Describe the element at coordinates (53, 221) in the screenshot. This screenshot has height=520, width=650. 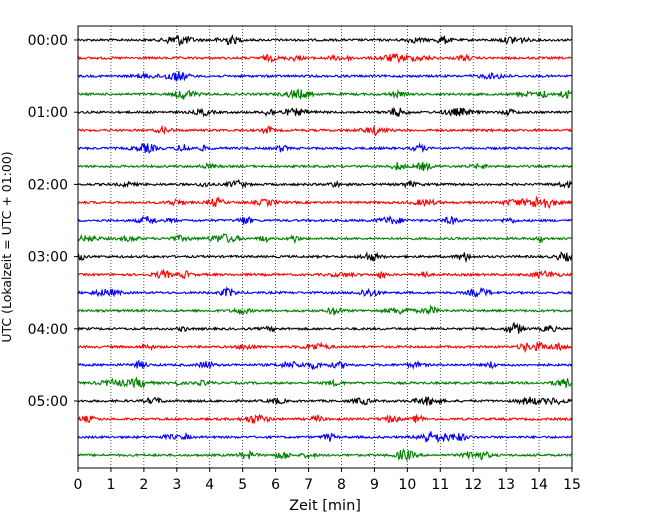
I see `y-axis: 00:00 01:00 02:00 03:00 04:00 05:00` at that location.